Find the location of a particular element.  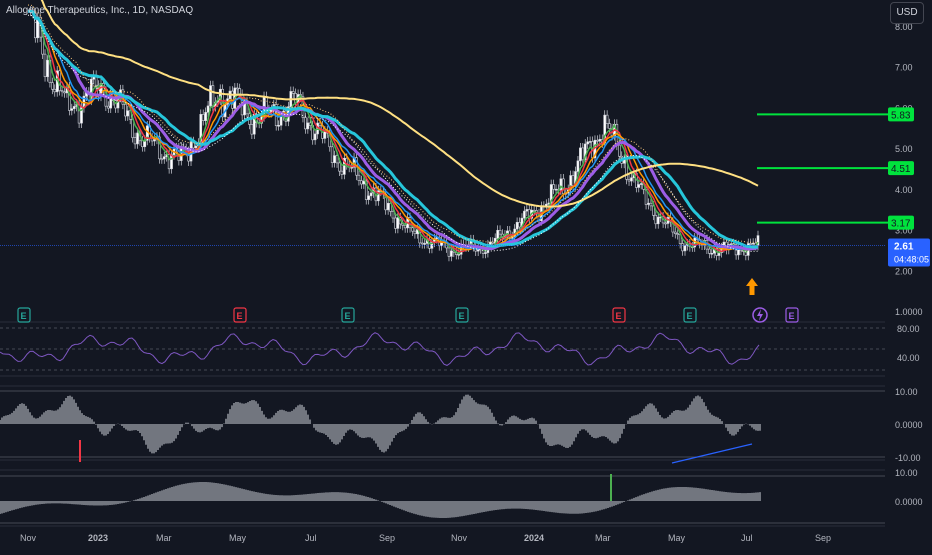

osc-tick-label: 0.0000 is located at coordinates (909, 425).